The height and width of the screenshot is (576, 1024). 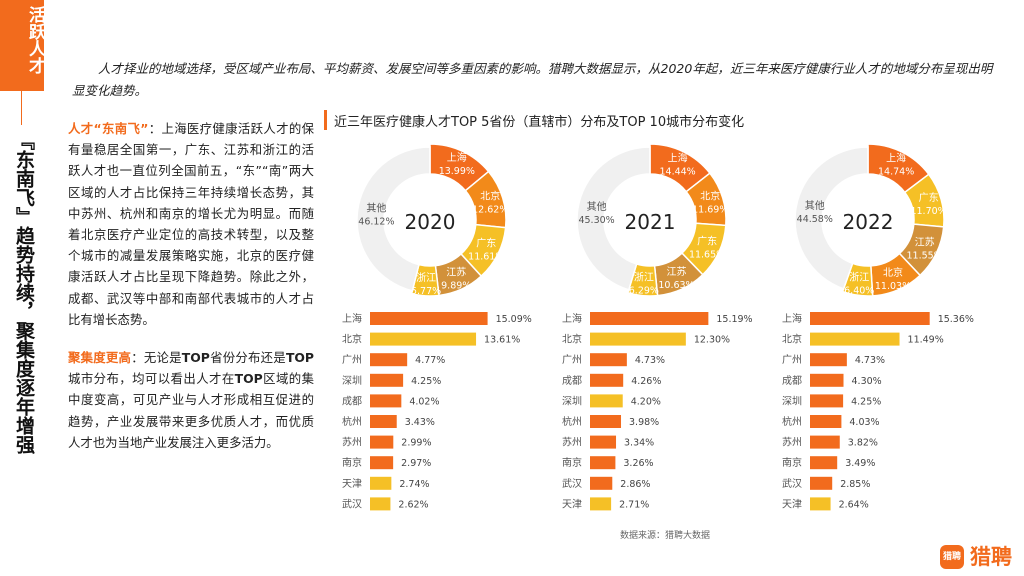 What do you see at coordinates (646, 381) in the screenshot?
I see `bar-chart-2-value-3: 4.26%` at bounding box center [646, 381].